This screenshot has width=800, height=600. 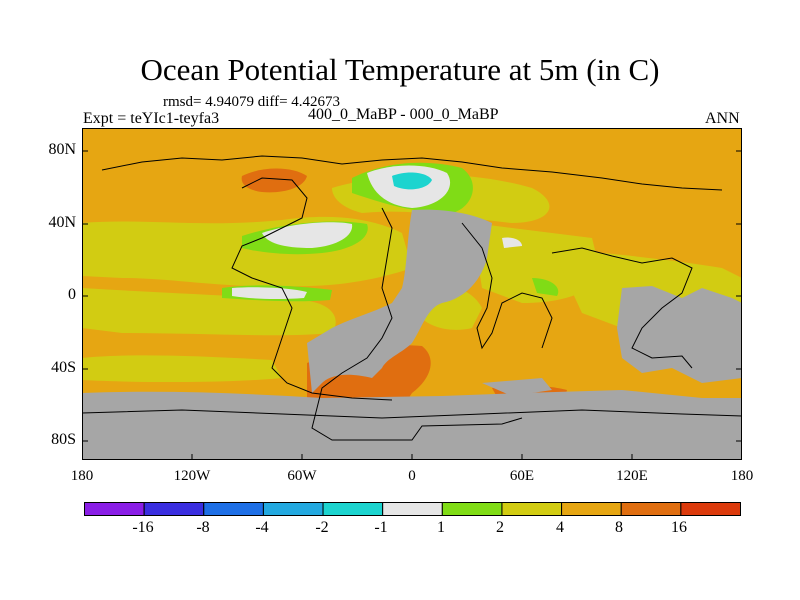 What do you see at coordinates (192, 476) in the screenshot?
I see `lon-label-120w: 120W` at bounding box center [192, 476].